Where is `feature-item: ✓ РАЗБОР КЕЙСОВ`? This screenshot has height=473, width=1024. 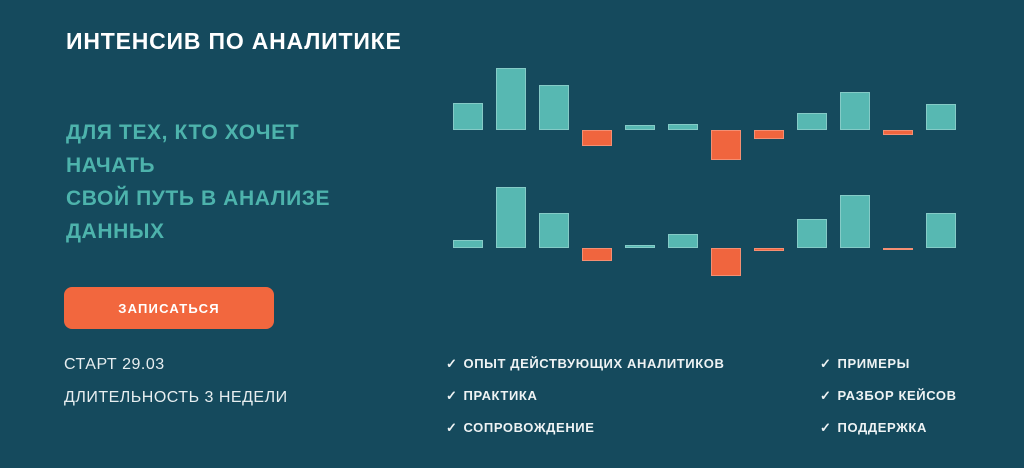 feature-item: ✓ РАЗБОР КЕЙСОВ is located at coordinates (888, 395).